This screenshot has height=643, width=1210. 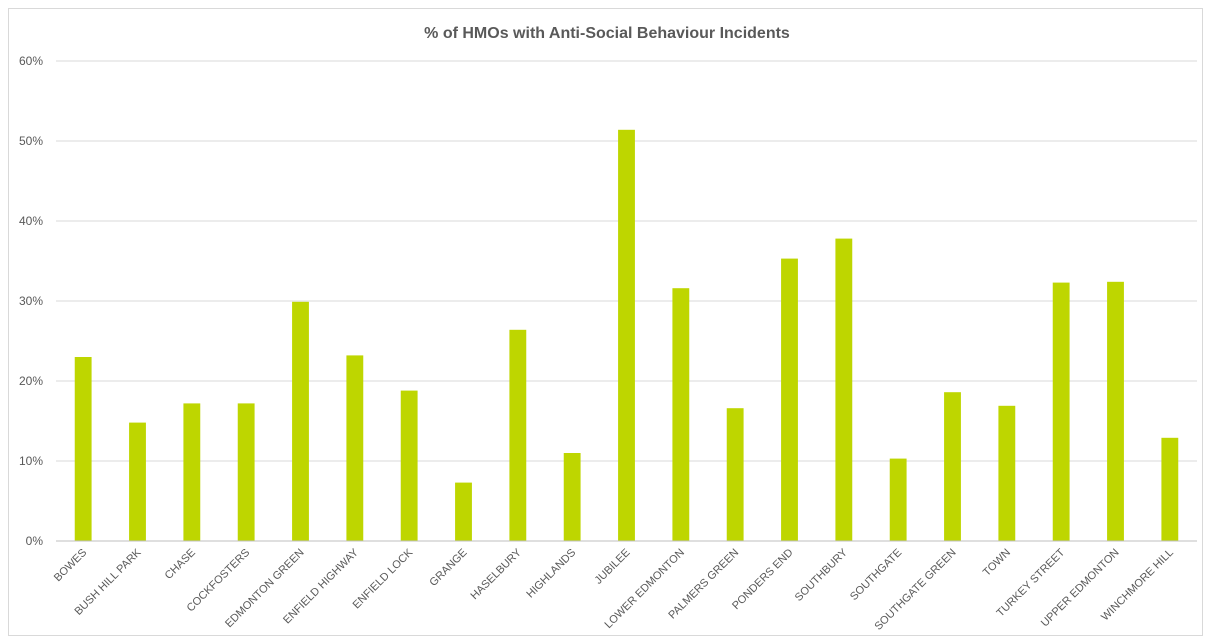 I want to click on bar-winchmore-hill, so click(x=1170, y=489).